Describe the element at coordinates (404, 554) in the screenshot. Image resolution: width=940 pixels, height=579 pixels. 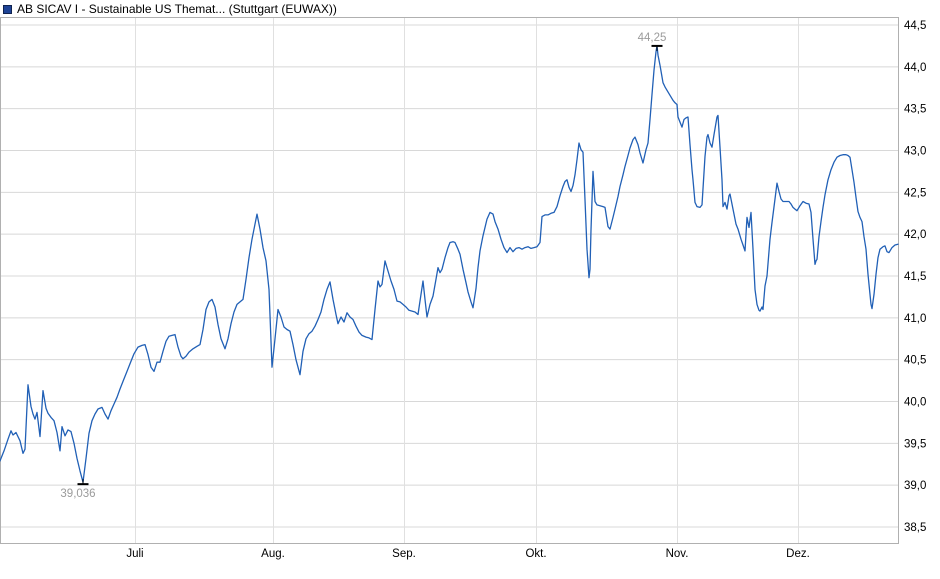
I see `x-tick-label: Sep.` at that location.